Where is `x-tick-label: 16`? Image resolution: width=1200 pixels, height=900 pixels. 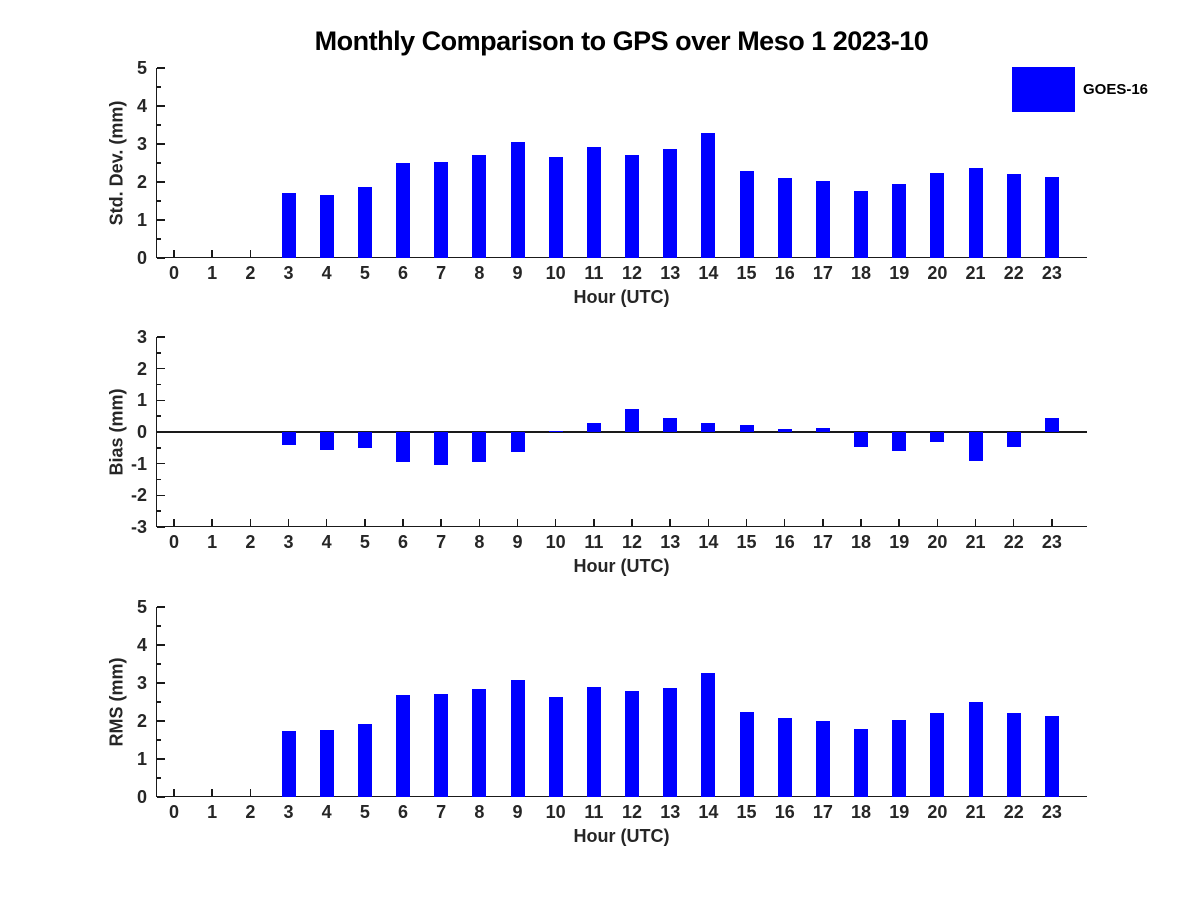 x-tick-label: 16 is located at coordinates (784, 812).